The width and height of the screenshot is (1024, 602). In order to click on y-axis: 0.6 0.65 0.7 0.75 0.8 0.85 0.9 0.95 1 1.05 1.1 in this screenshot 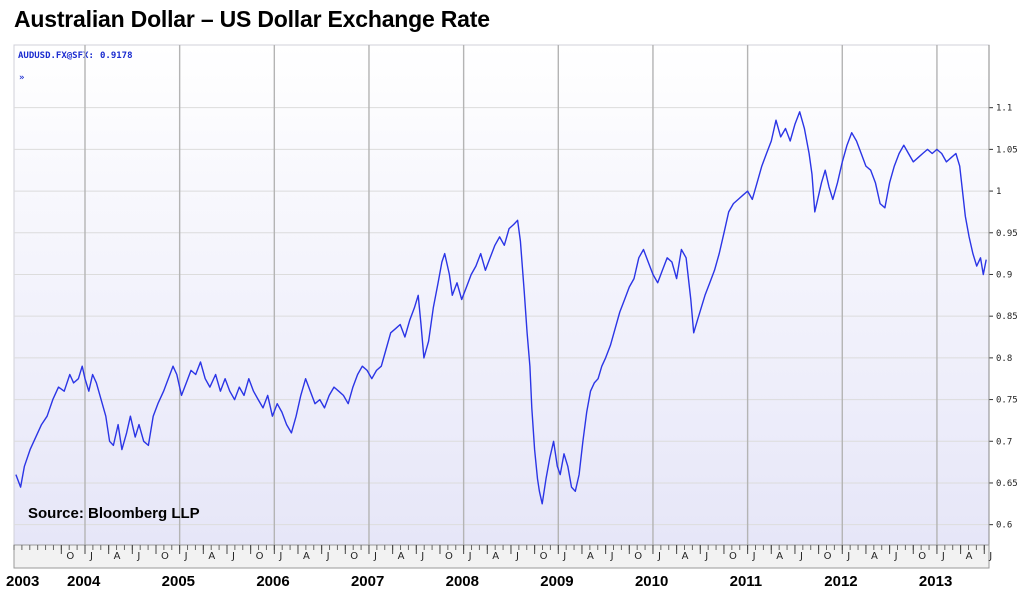, I will do `click(1003, 295)`.